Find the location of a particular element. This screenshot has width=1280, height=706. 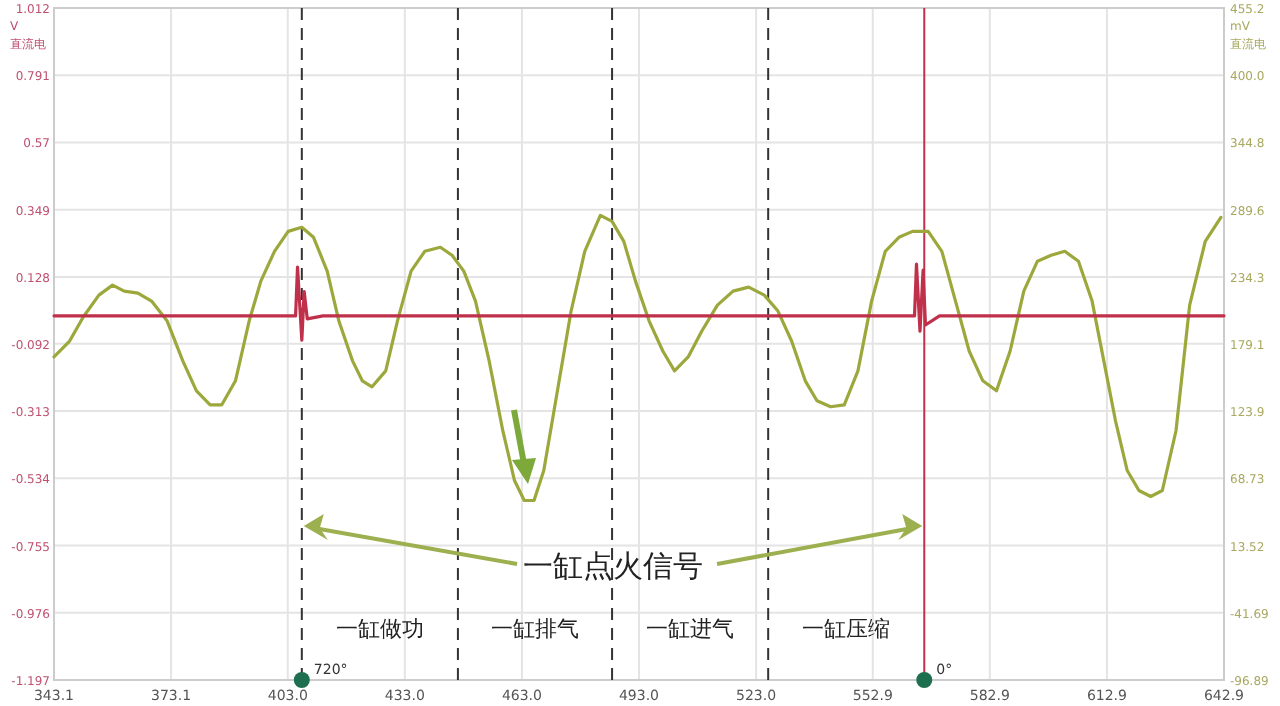

annotation: 一缸点火信号 is located at coordinates (613, 566).